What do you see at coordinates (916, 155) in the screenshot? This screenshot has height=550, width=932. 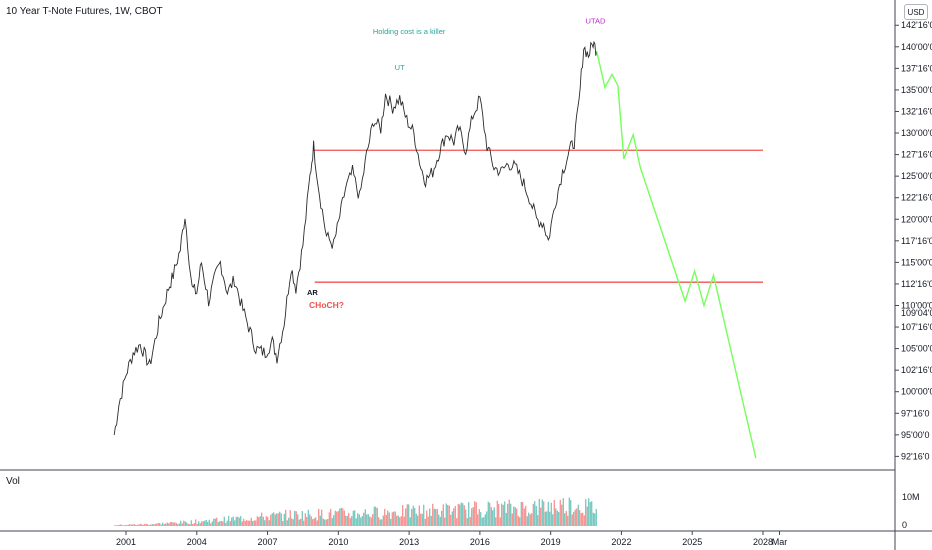 I see `y-tick-label: 127'16'0` at bounding box center [916, 155].